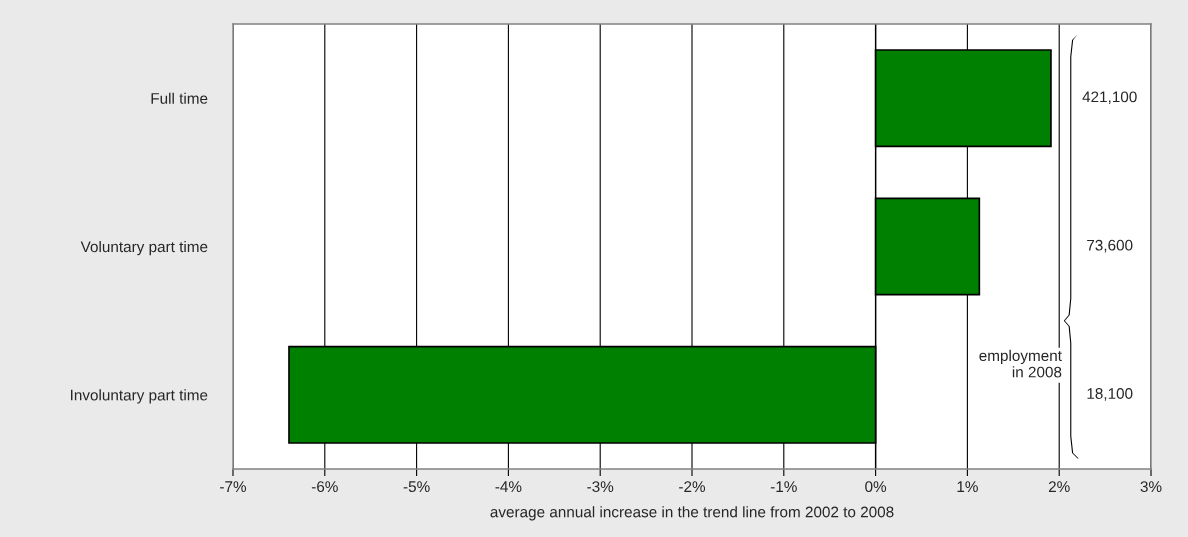 Image resolution: width=1188 pixels, height=537 pixels. I want to click on y-tick-label: Involuntary part time, so click(139, 396).